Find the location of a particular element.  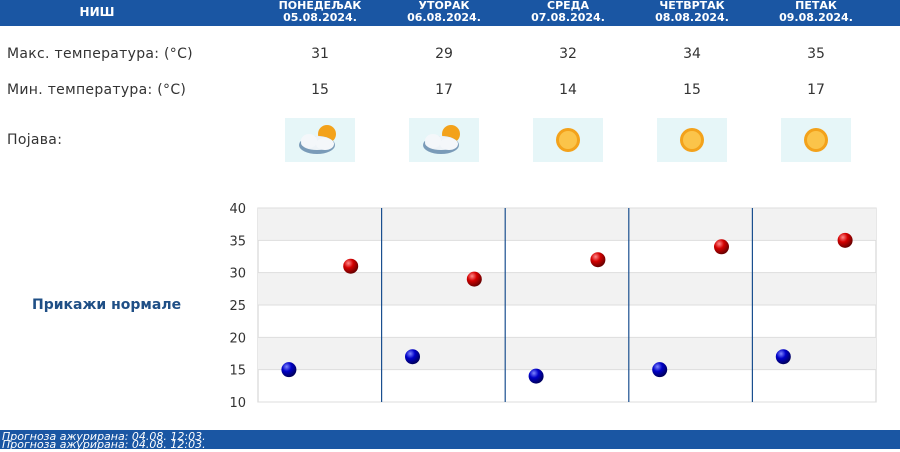

forecast-updated-text: Прогноза ажурирана: 04.08. 12:03. is located at coordinates (104, 436).